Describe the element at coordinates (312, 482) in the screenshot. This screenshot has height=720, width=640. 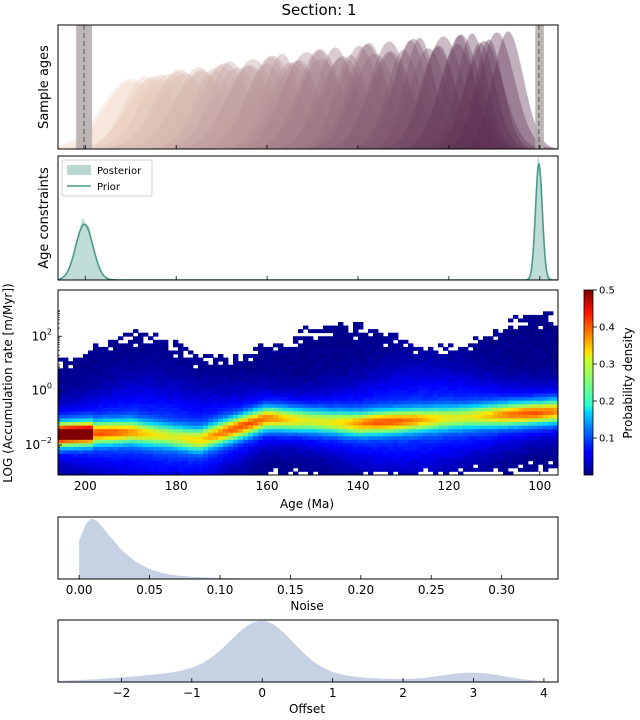
I see `heatmap-xticks: 200 180 160 140 120 100` at that location.